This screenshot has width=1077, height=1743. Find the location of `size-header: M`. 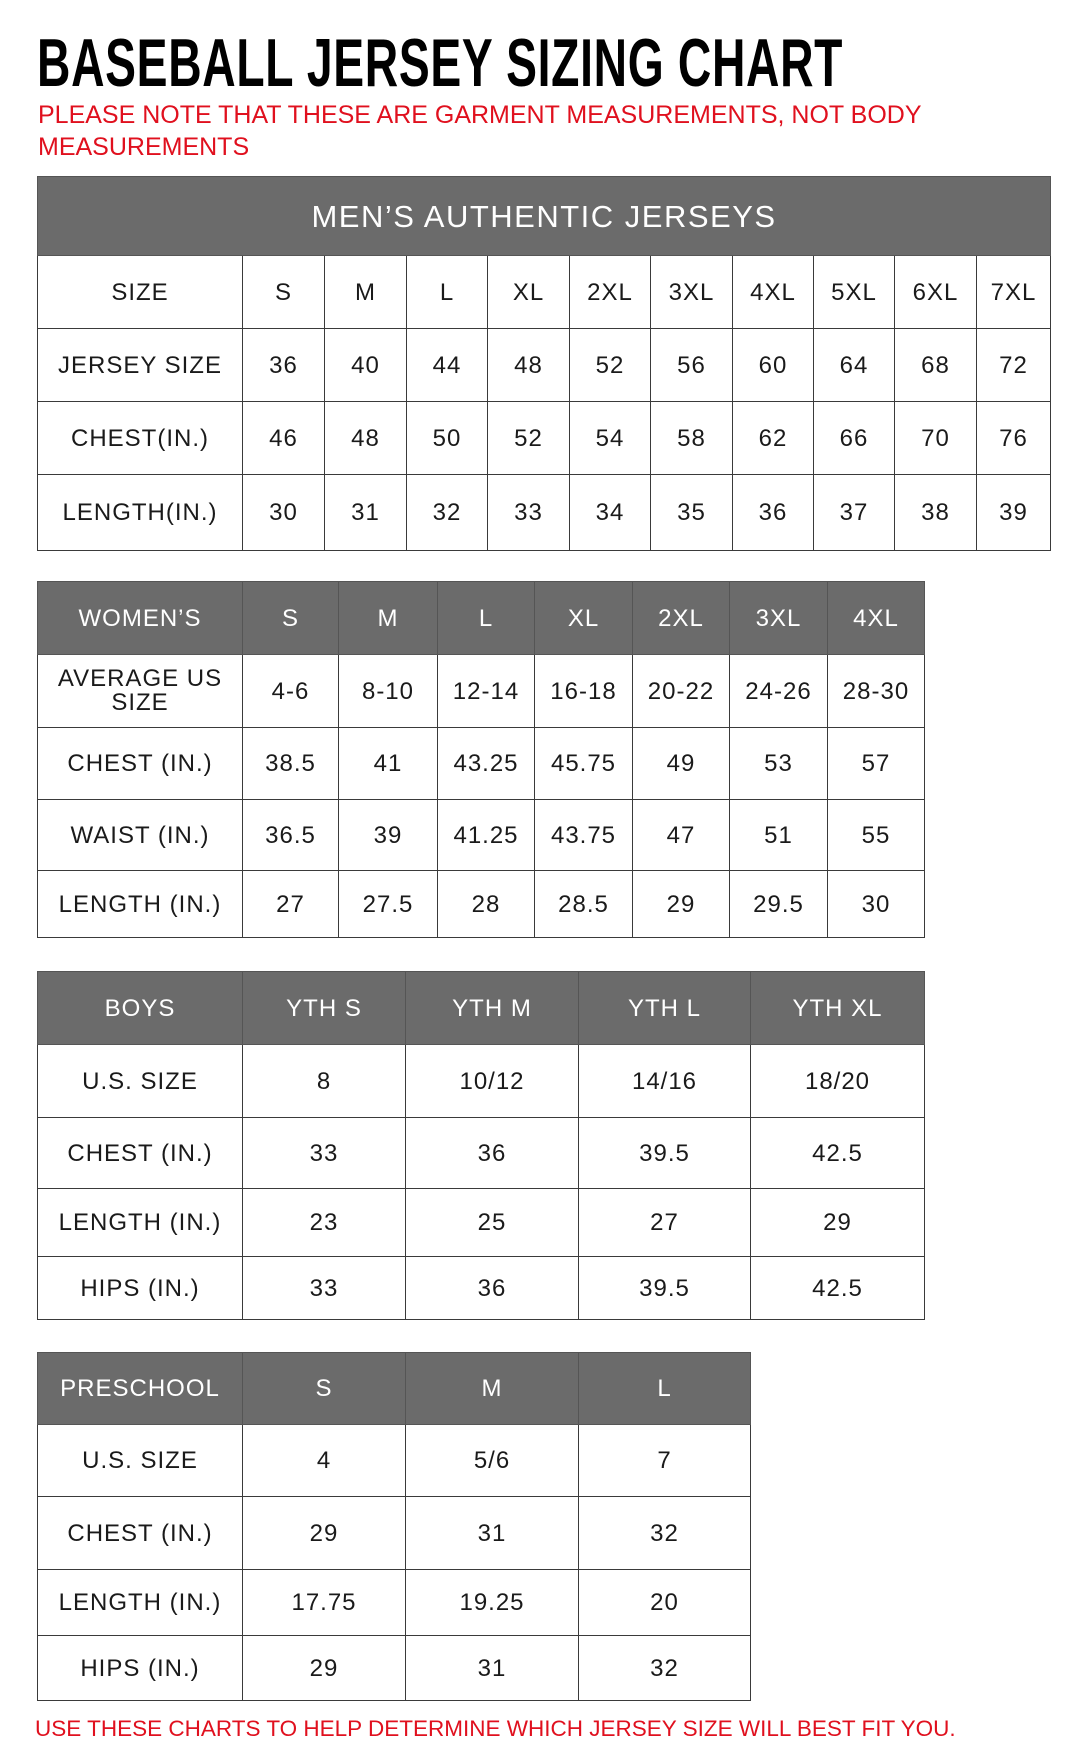

size-header: M is located at coordinates (388, 618).